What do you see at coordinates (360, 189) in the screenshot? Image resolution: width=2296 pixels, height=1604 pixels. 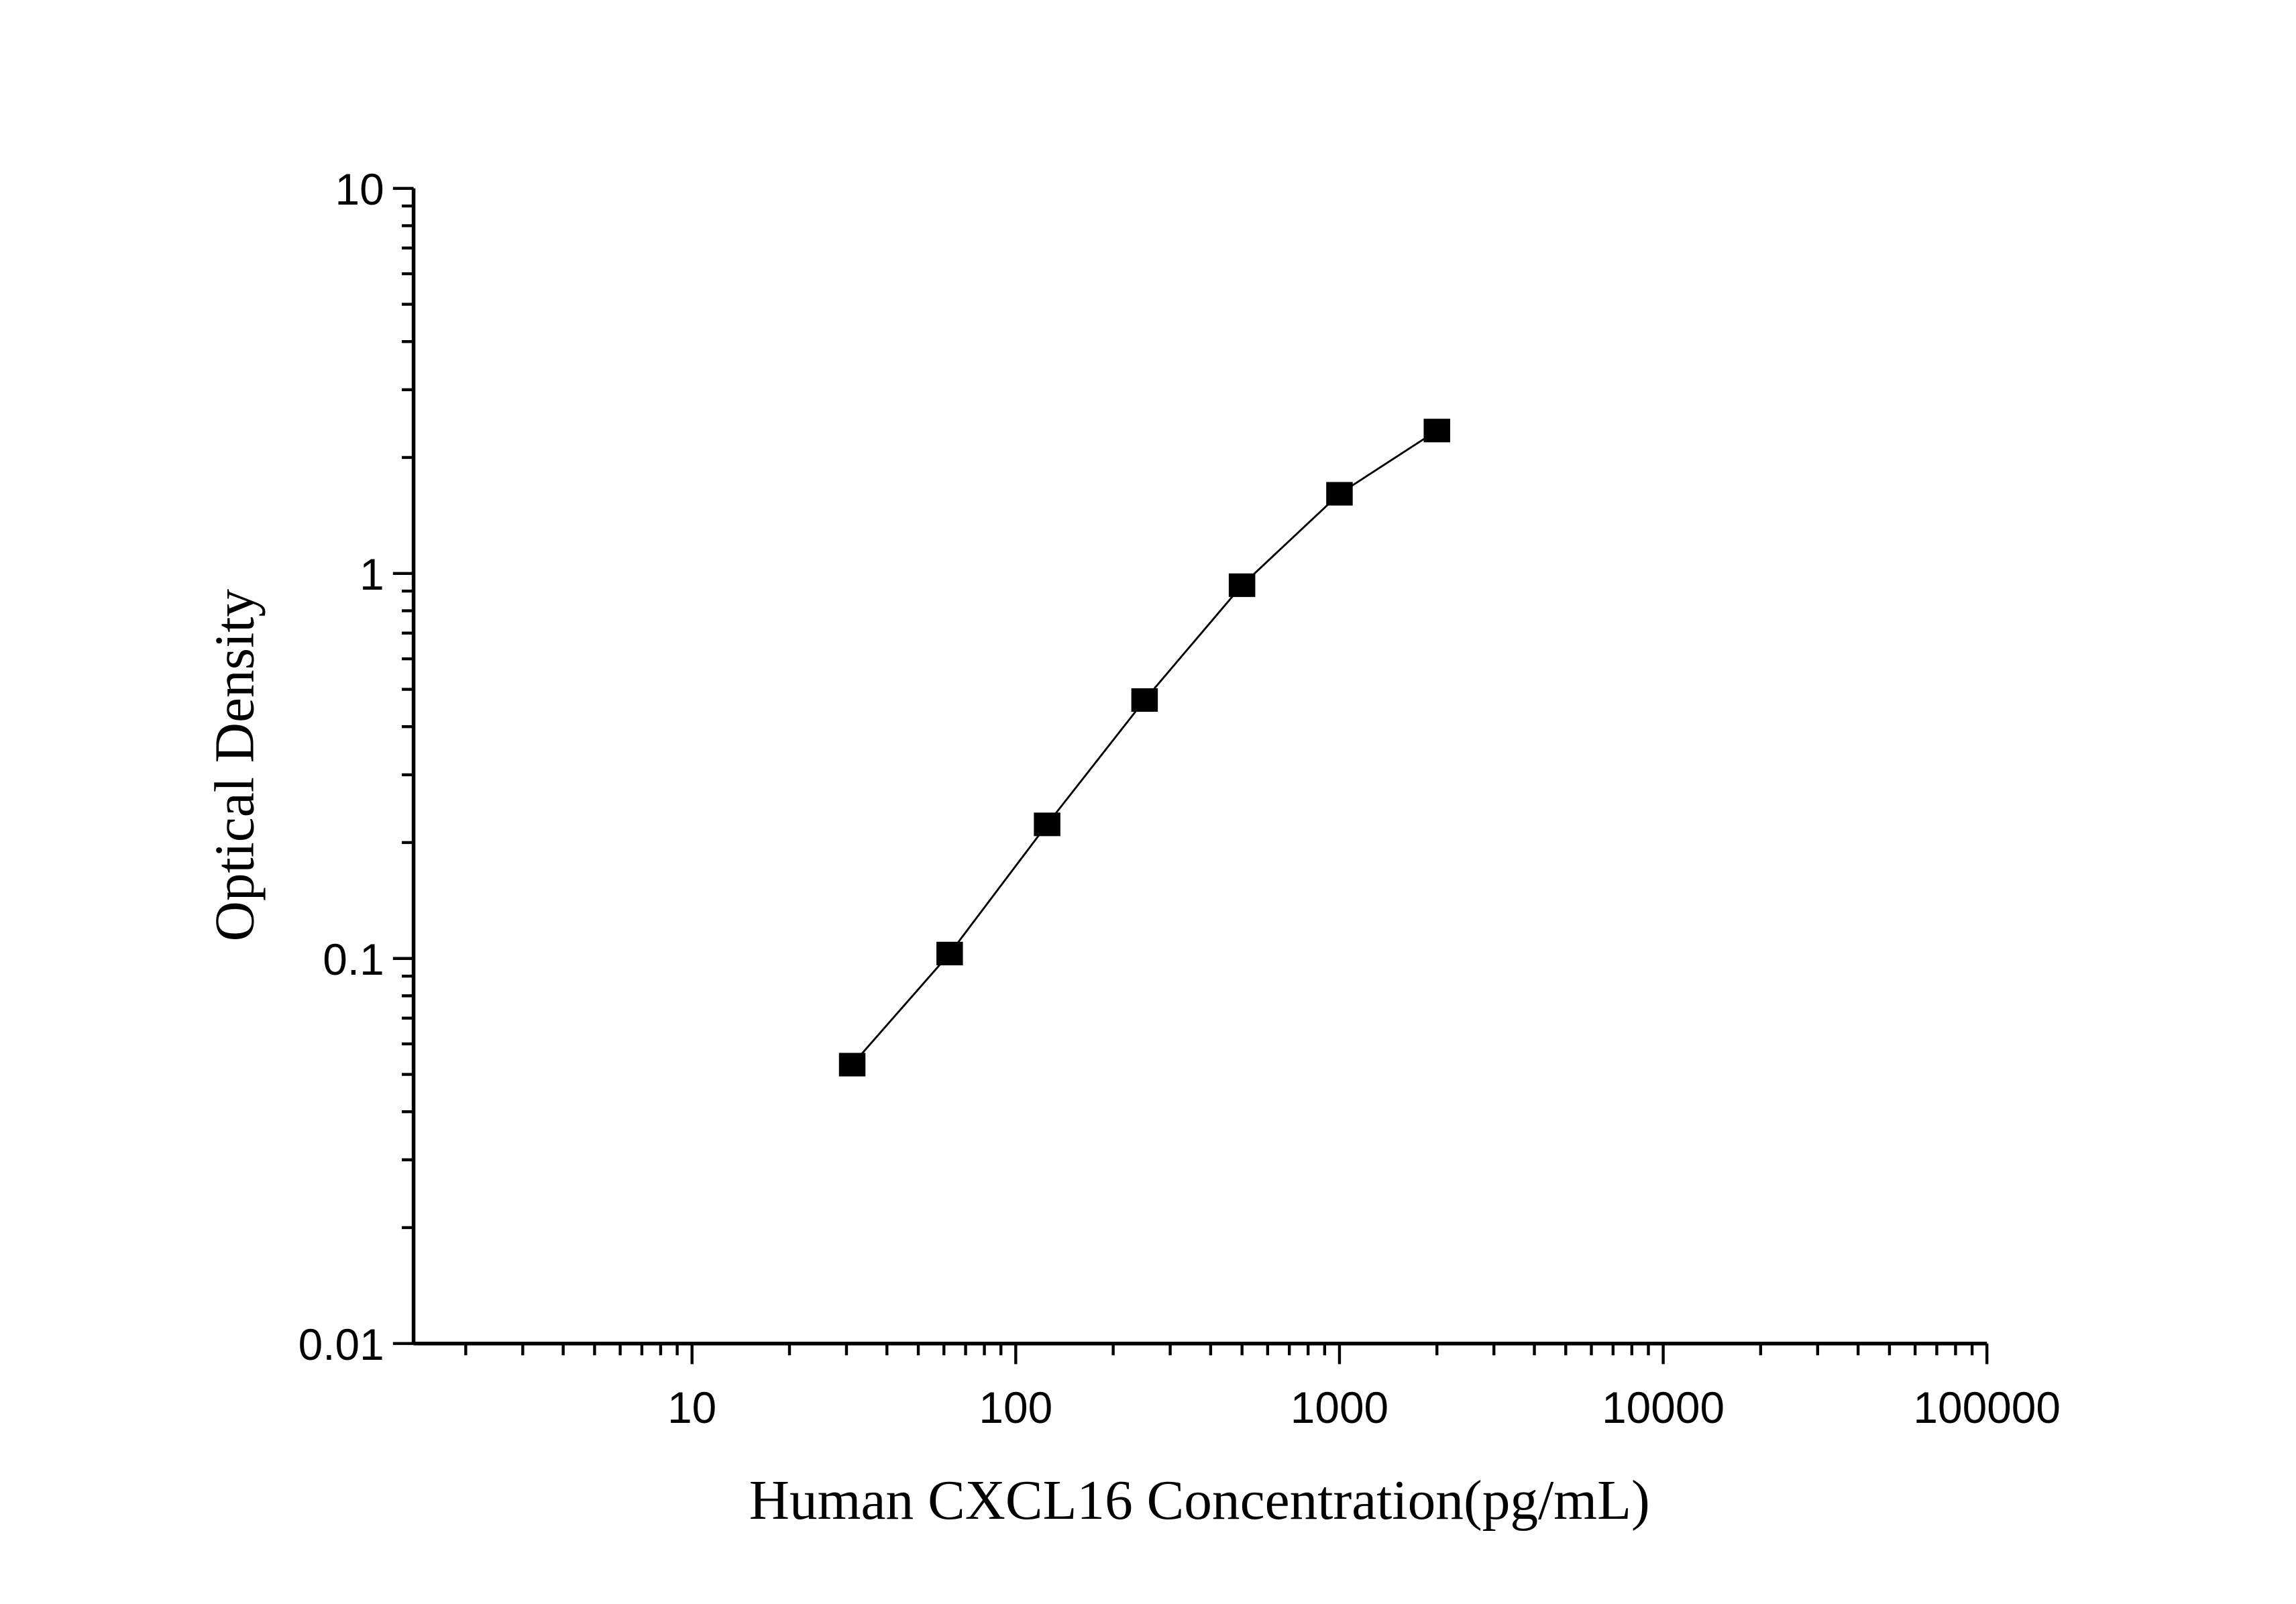 I see `y-tick-label: 10` at bounding box center [360, 189].